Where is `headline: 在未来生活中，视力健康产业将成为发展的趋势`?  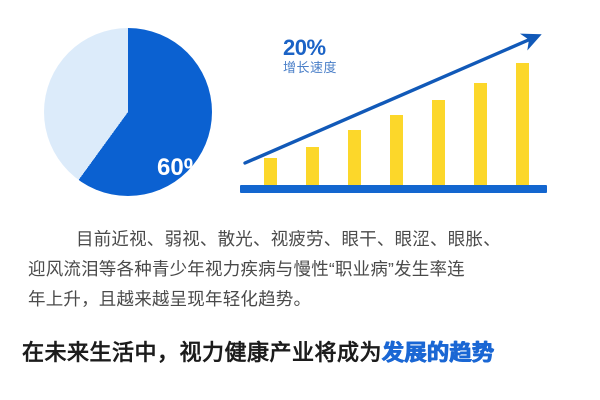 headline: 在未来生活中，视力健康产业将成为发展的趋势 is located at coordinates (302, 352).